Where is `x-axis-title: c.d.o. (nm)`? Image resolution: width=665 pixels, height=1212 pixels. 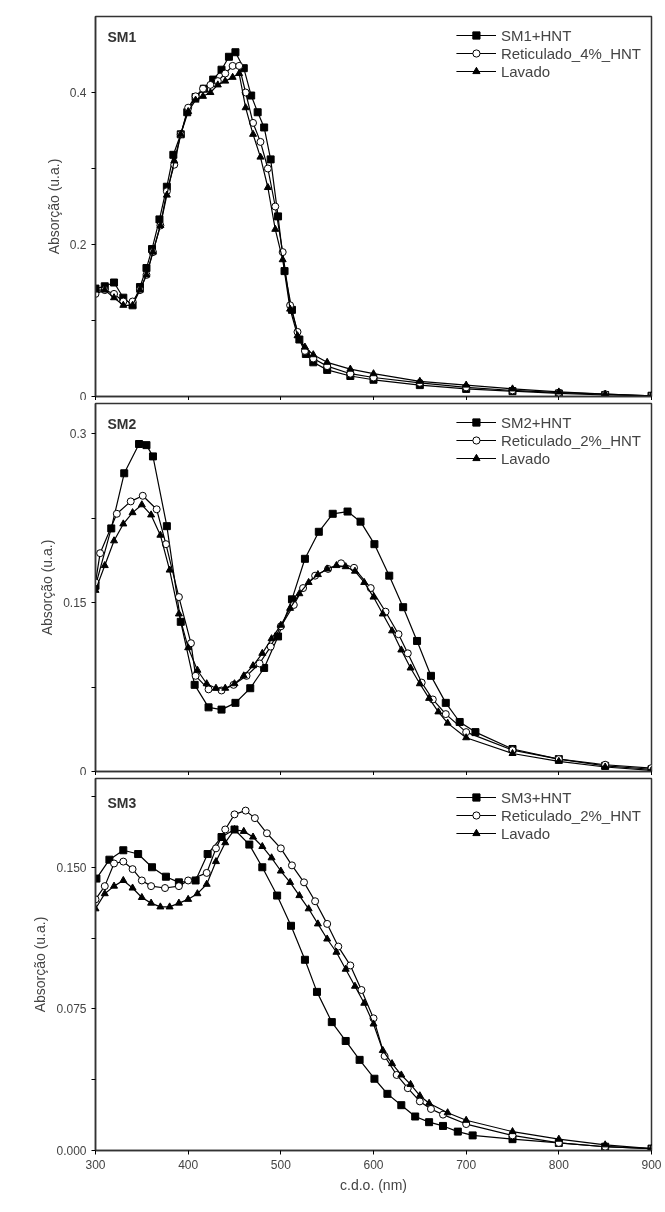
x-axis-title: c.d.o. (nm) is located at coordinates (373, 1184).